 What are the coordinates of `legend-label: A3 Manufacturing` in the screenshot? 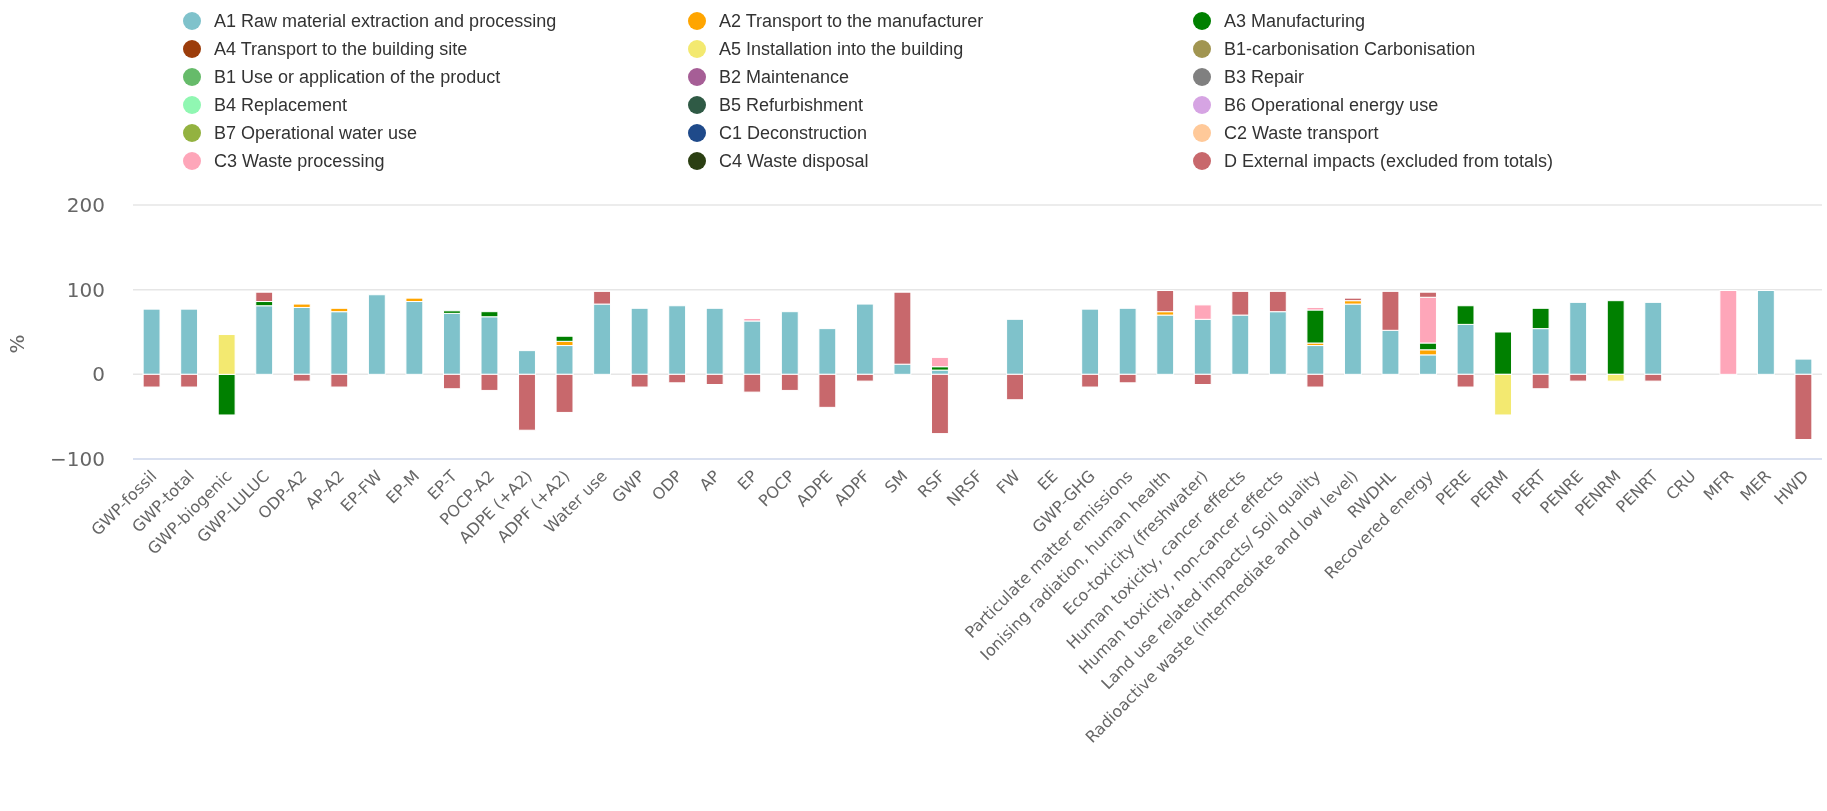 It's located at (1295, 21).